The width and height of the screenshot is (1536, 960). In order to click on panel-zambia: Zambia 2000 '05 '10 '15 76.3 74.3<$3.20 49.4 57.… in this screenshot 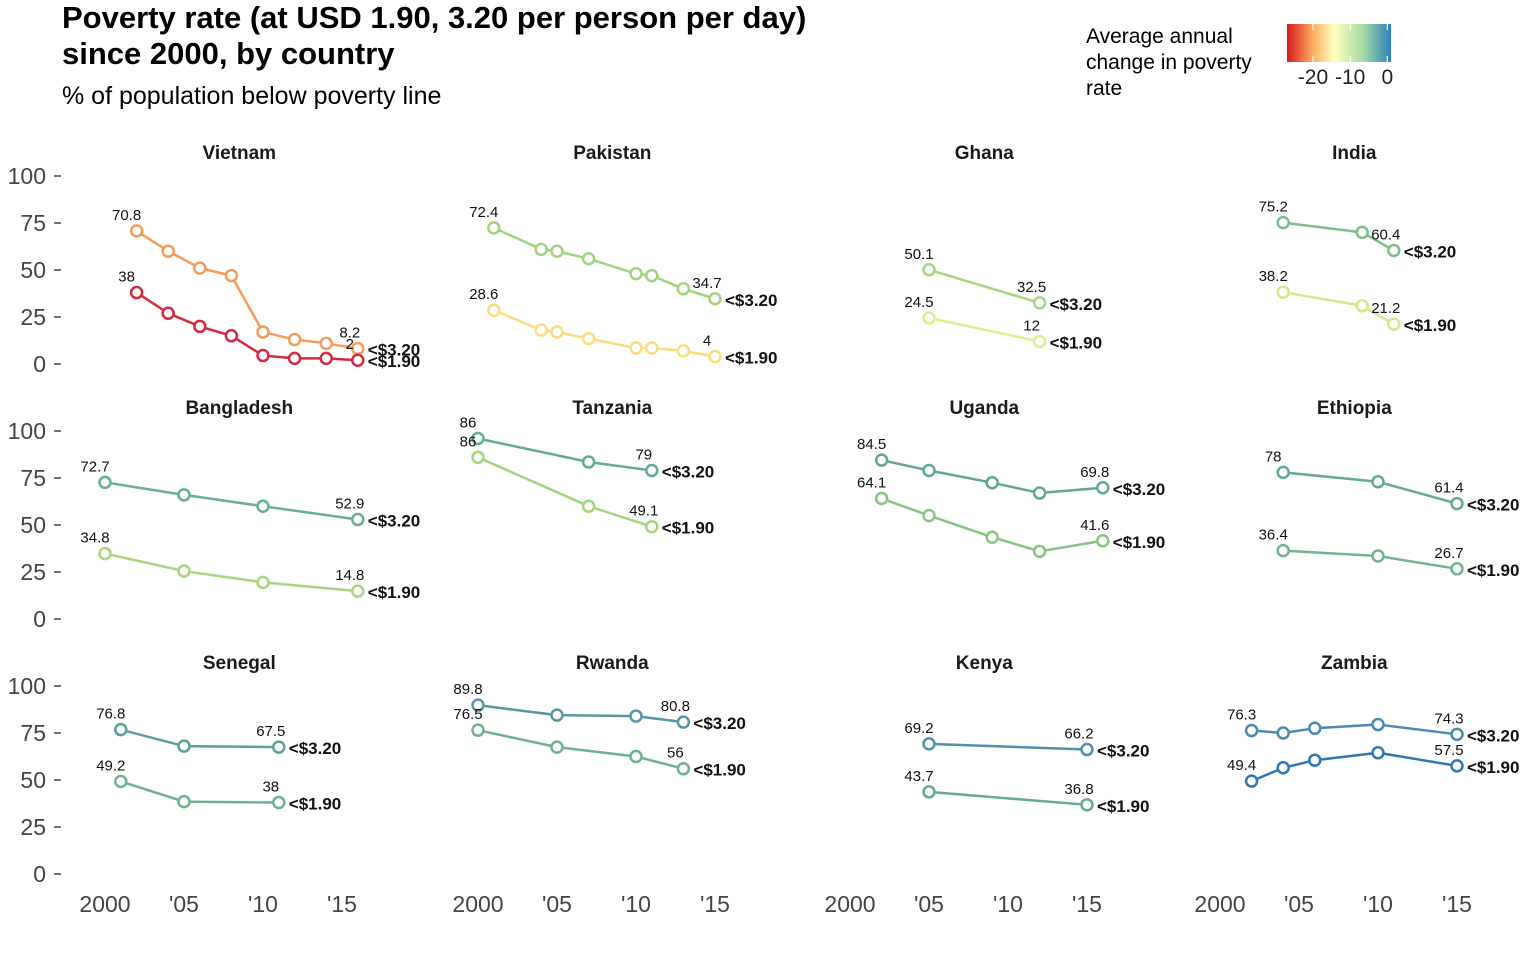, I will do `click(1356, 785)`.